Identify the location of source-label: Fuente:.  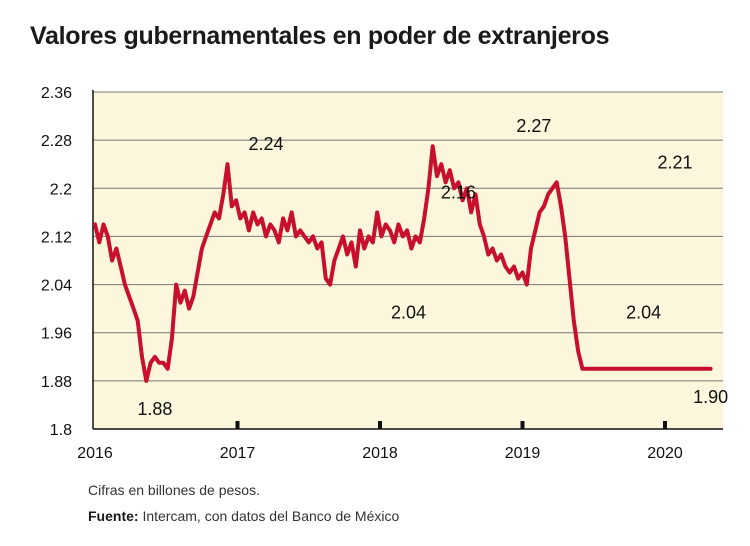
(113, 516).